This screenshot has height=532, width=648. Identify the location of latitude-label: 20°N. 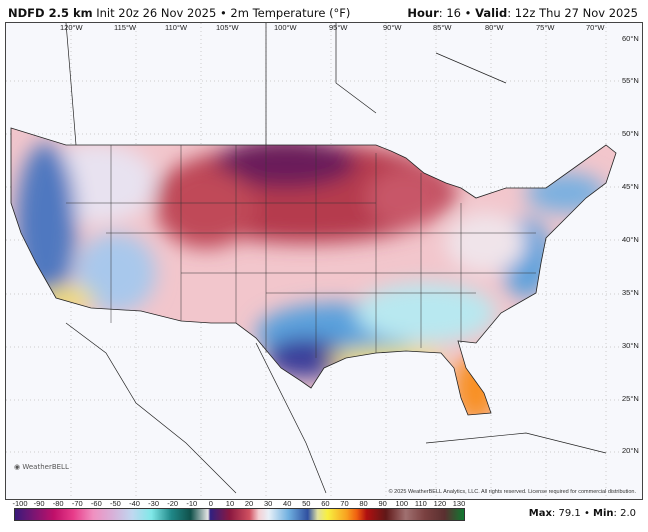
(630, 450).